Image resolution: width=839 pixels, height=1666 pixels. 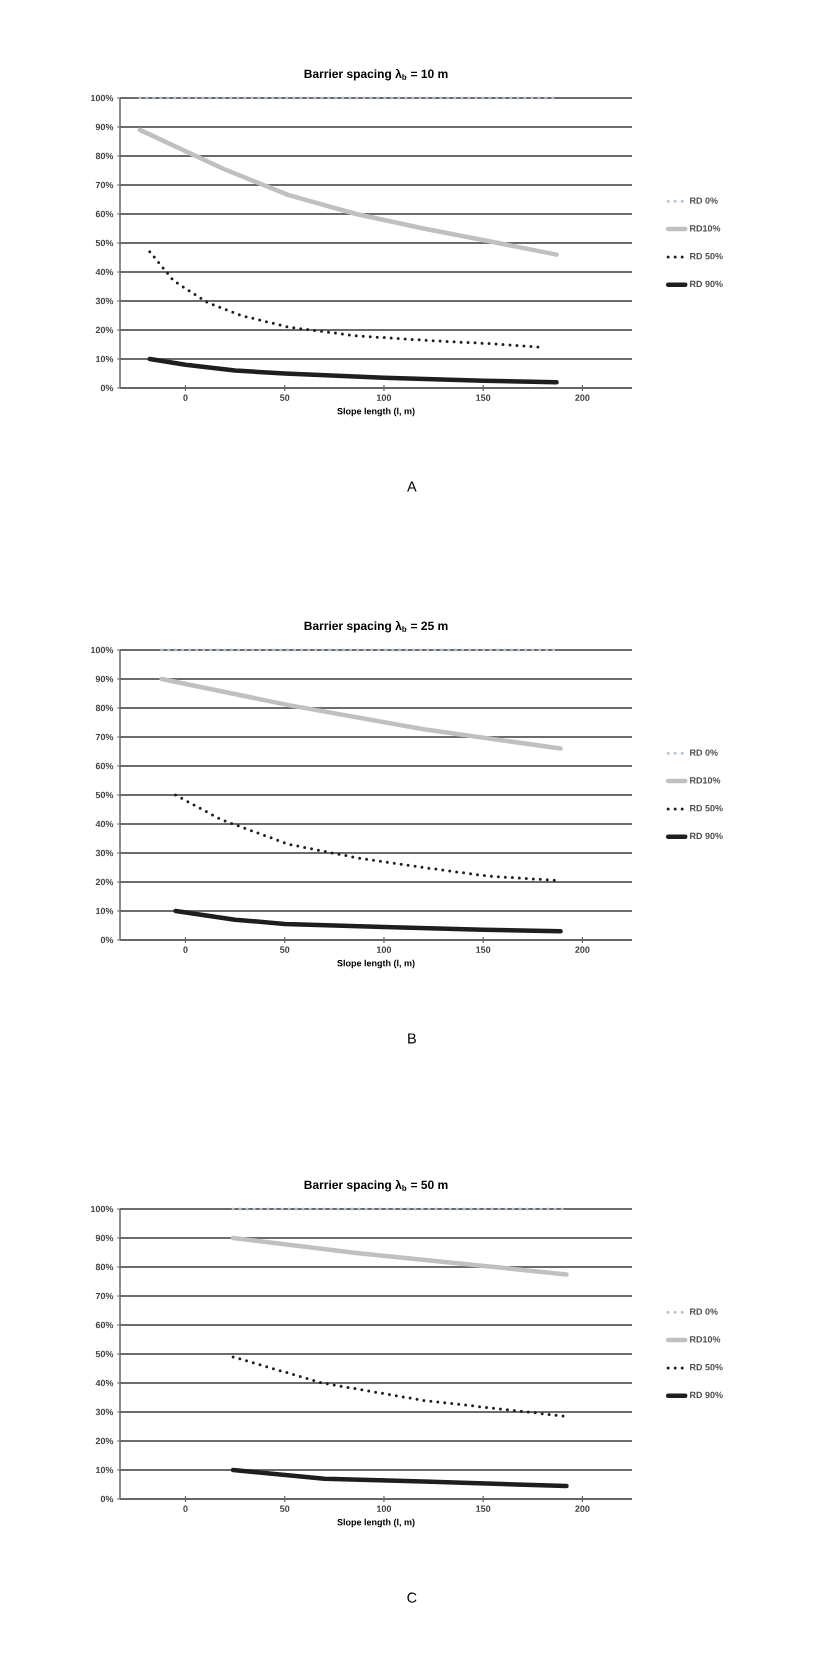 What do you see at coordinates (376, 1185) in the screenshot?
I see `chart-title: Barrier spacing λ$_{b}$ = 50 m` at bounding box center [376, 1185].